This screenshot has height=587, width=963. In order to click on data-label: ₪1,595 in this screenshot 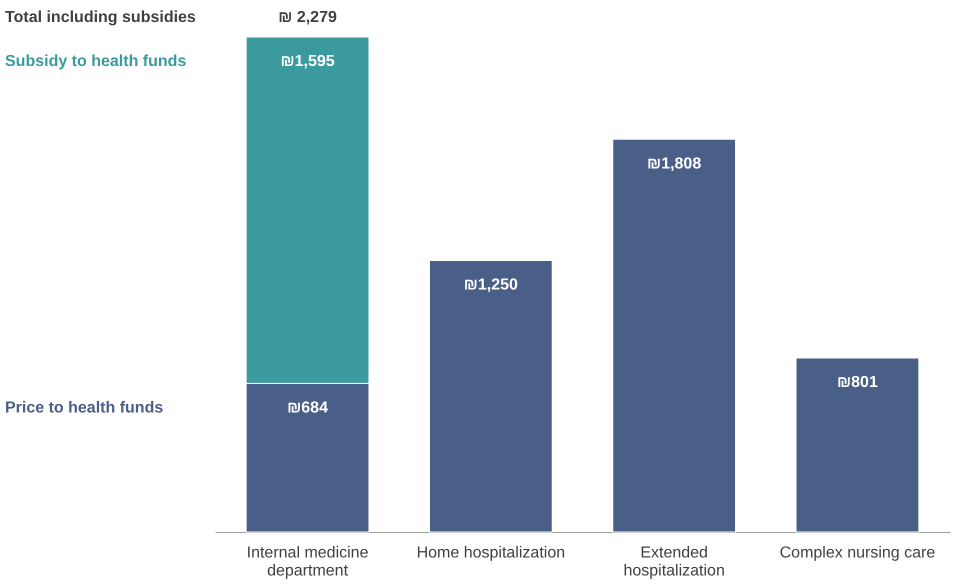, I will do `click(307, 61)`.